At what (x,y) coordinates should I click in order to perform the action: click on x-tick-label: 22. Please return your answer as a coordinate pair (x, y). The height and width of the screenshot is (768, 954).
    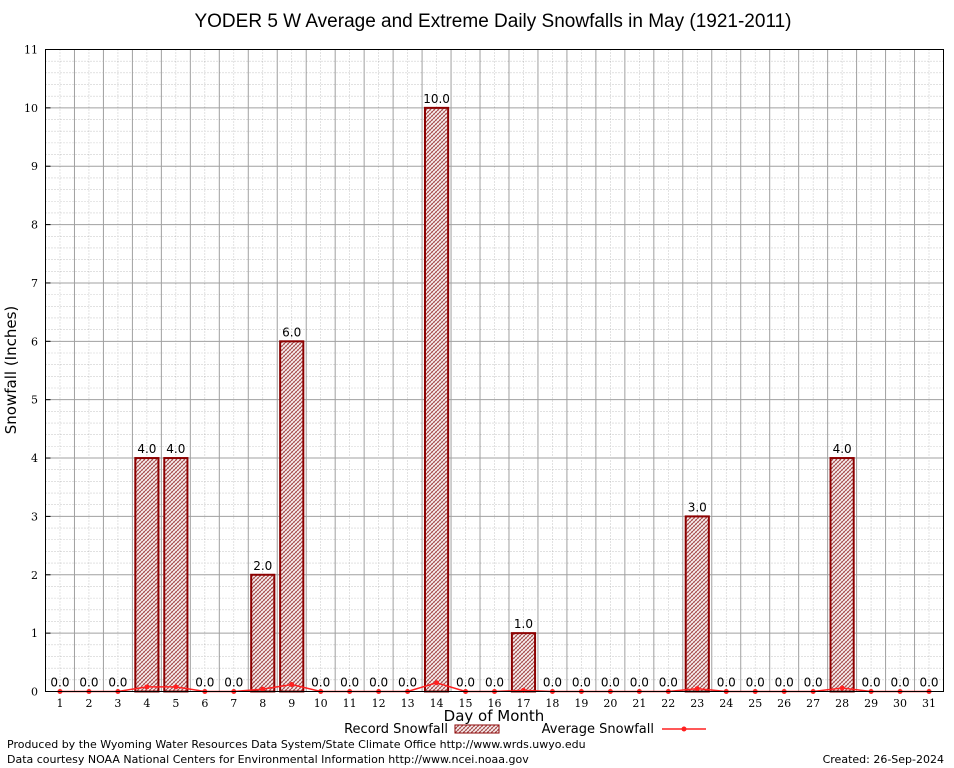
    Looking at the image, I should click on (668, 703).